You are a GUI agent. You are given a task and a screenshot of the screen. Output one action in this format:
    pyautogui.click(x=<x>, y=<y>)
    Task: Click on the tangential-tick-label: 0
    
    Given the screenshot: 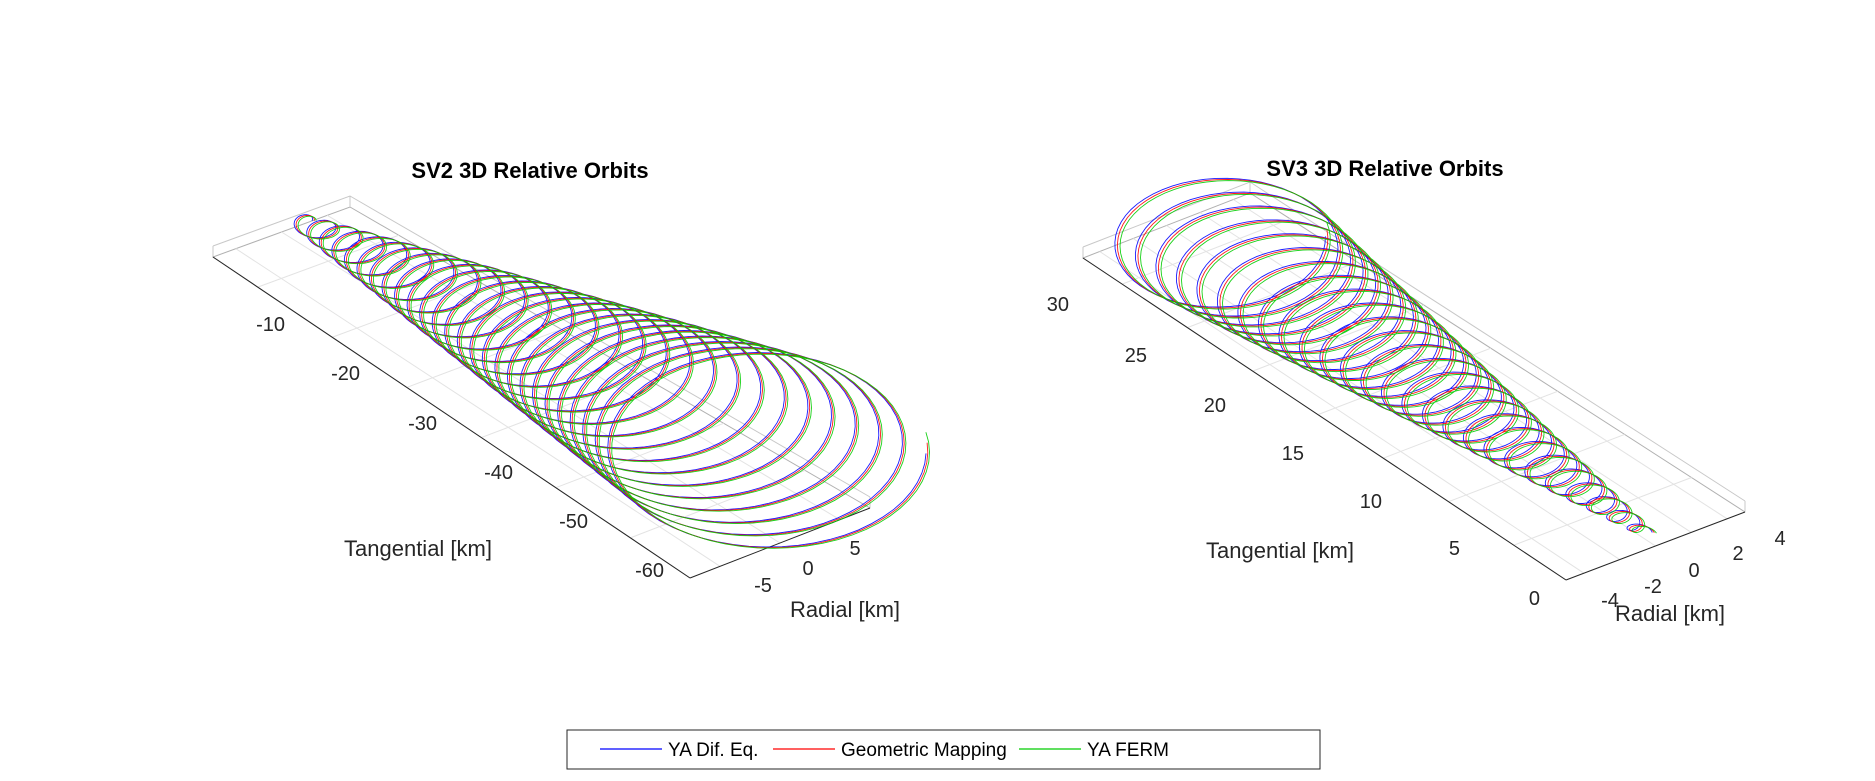 What is the action you would take?
    pyautogui.click(x=1534, y=599)
    